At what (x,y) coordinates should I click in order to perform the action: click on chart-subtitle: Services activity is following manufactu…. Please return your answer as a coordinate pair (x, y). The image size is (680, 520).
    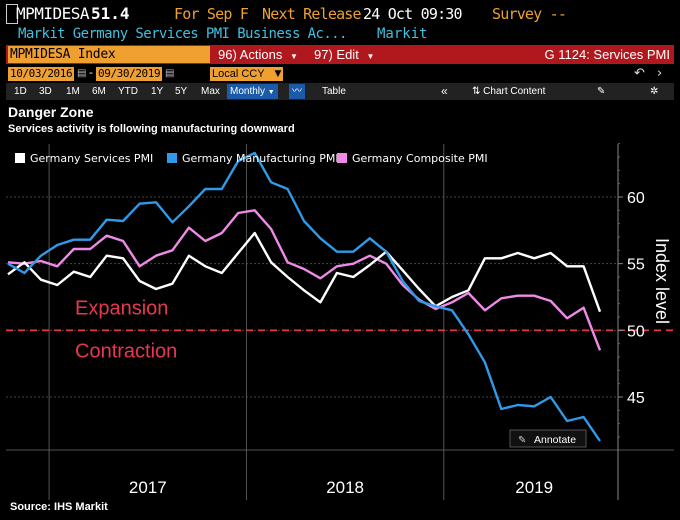
    Looking at the image, I should click on (151, 129).